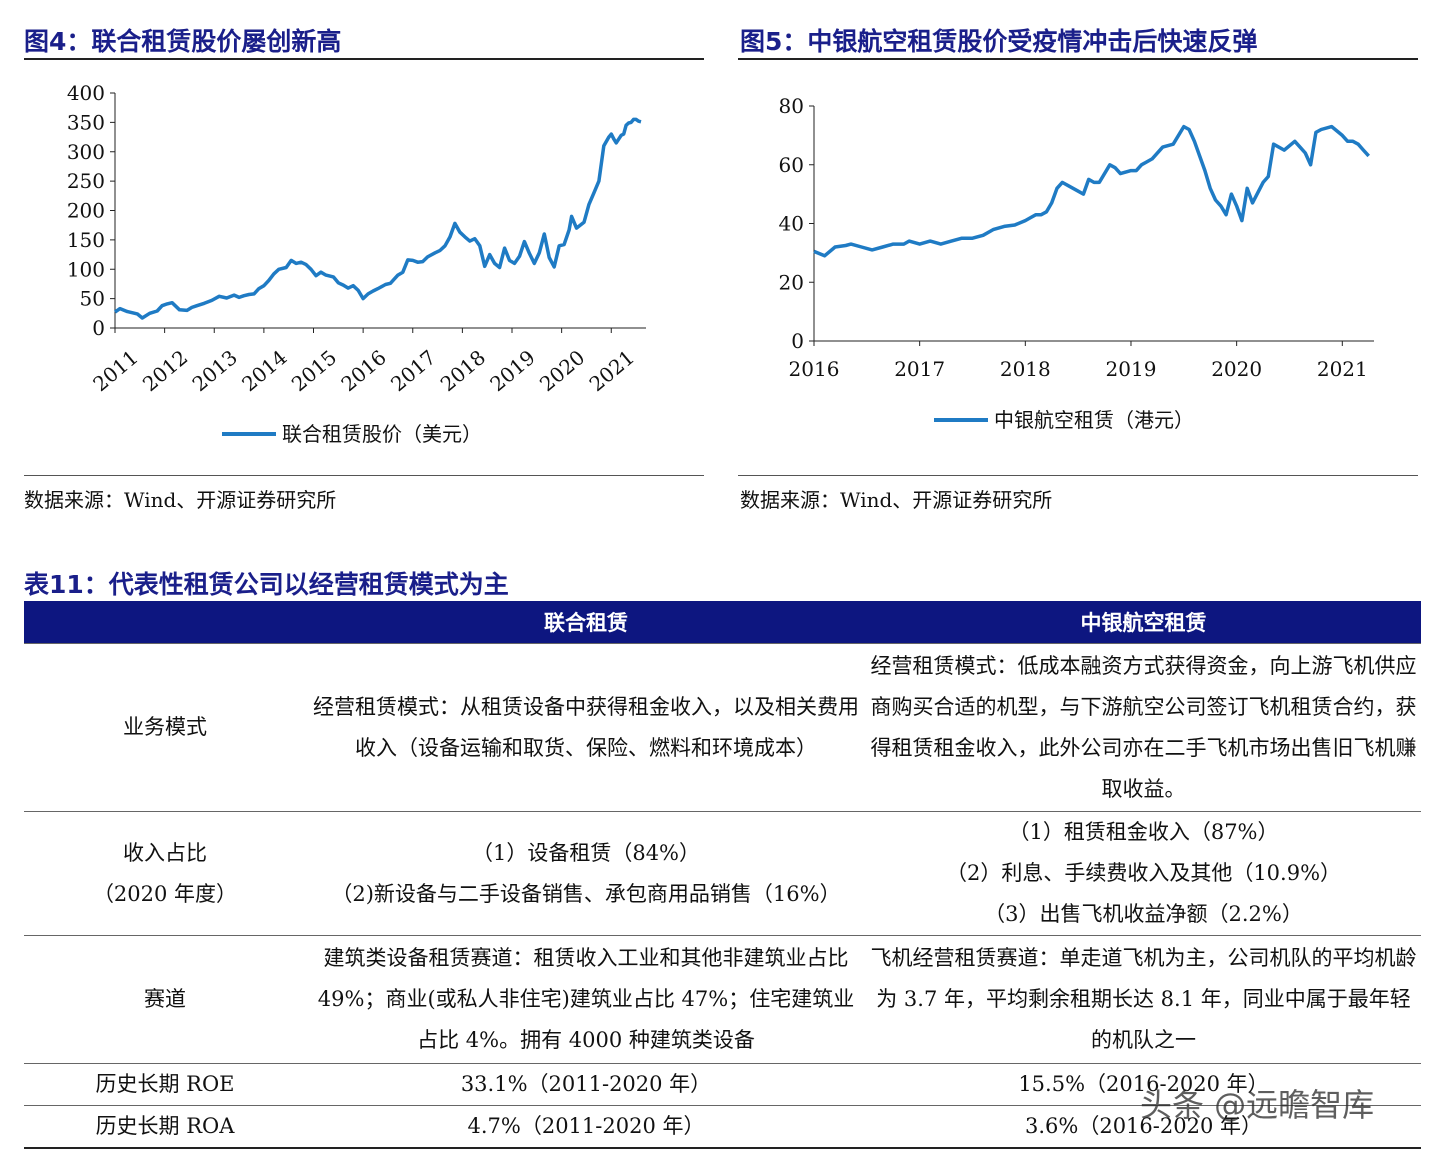  What do you see at coordinates (215, 370) in the screenshot?
I see `x-tick-label: 2013` at bounding box center [215, 370].